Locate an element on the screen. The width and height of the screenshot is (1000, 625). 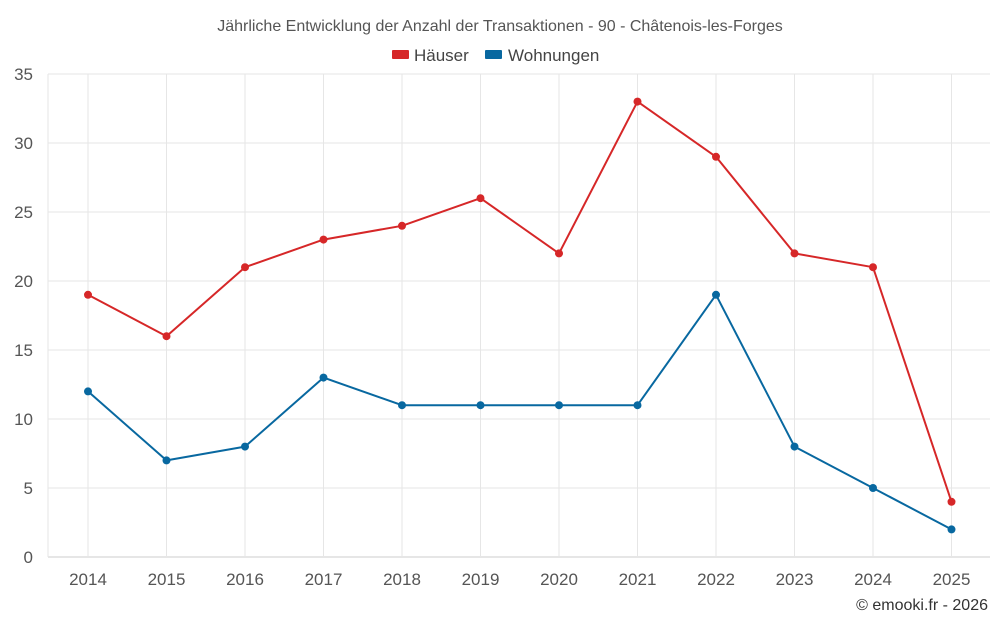
y-axis: 0 5 10 15 20 25 30 35 is located at coordinates (23, 316).